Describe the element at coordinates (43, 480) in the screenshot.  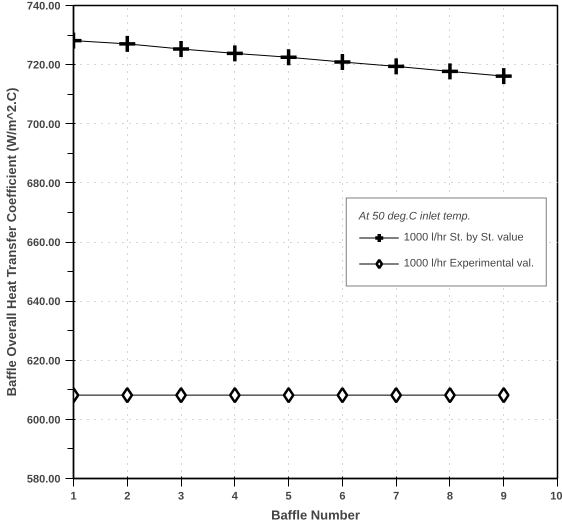
I see `y-tick-label: 580.00` at that location.